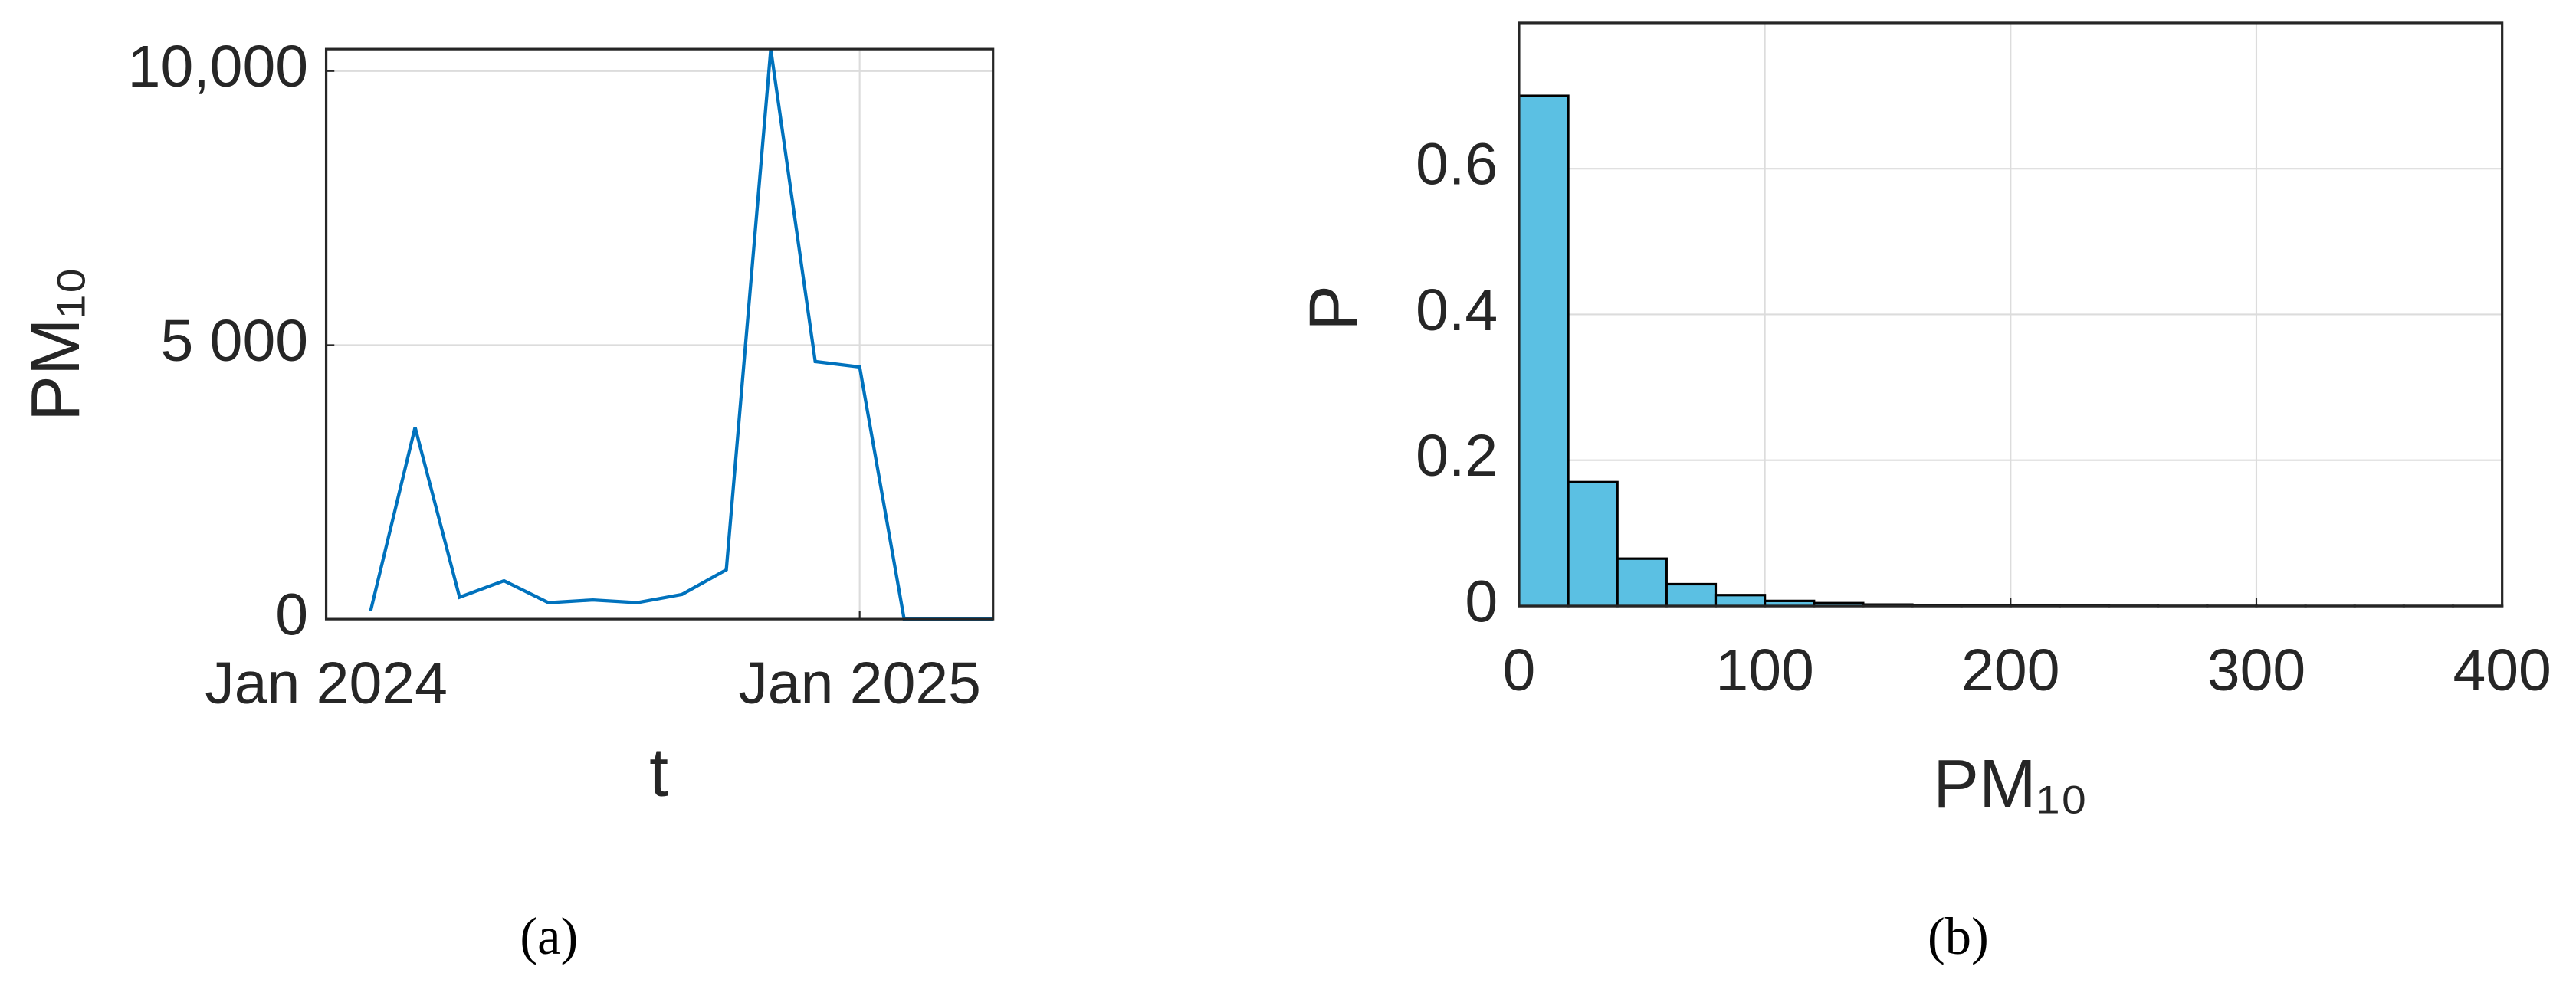 The height and width of the screenshot is (986, 2576). What do you see at coordinates (549, 936) in the screenshot?
I see `panel-caption: (a)` at bounding box center [549, 936].